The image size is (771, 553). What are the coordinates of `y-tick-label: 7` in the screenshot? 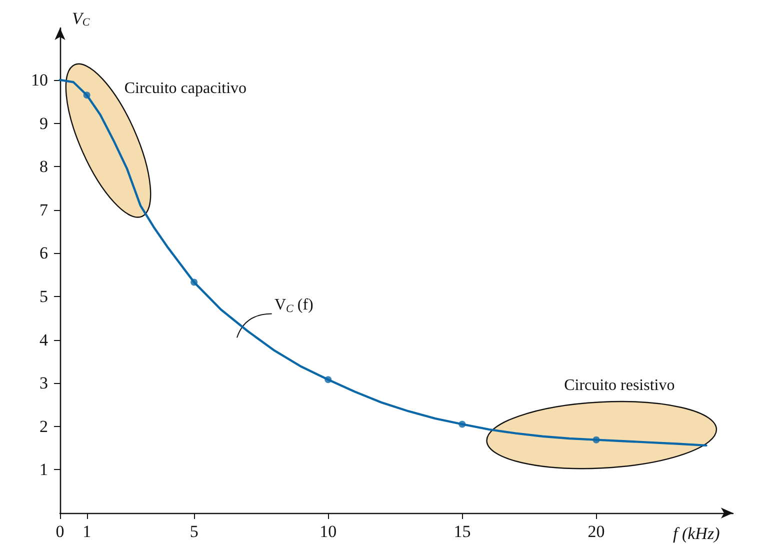 It's located at (44, 210).